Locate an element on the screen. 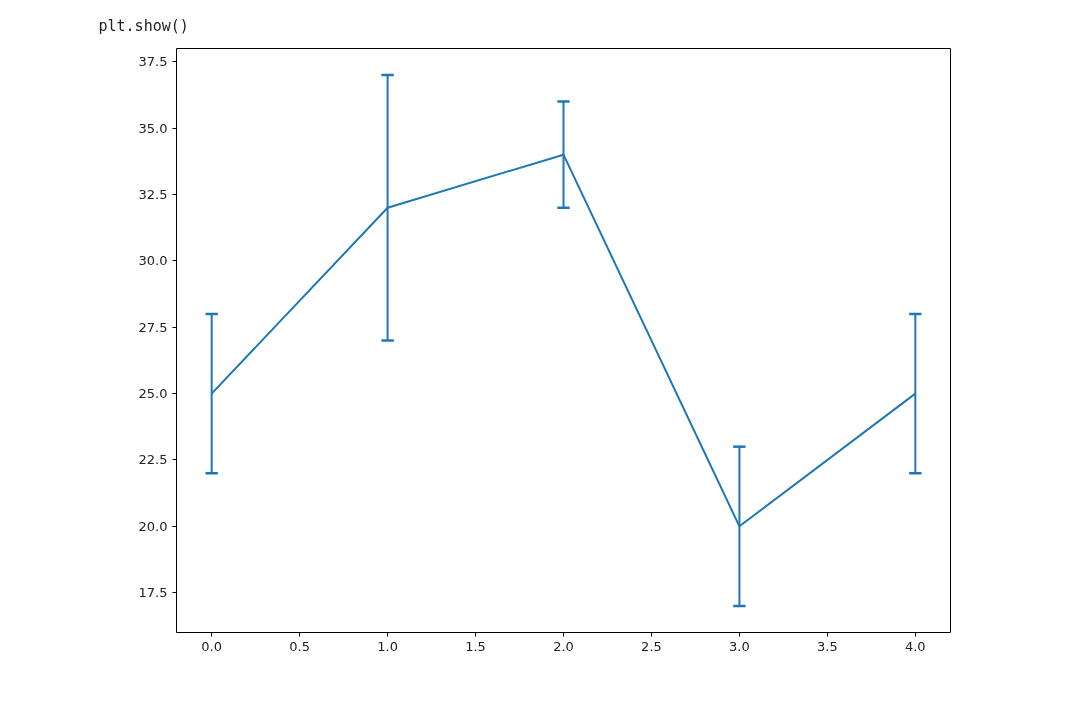 This screenshot has width=1065, height=726. y-tick-label: 27.5 is located at coordinates (153, 327).